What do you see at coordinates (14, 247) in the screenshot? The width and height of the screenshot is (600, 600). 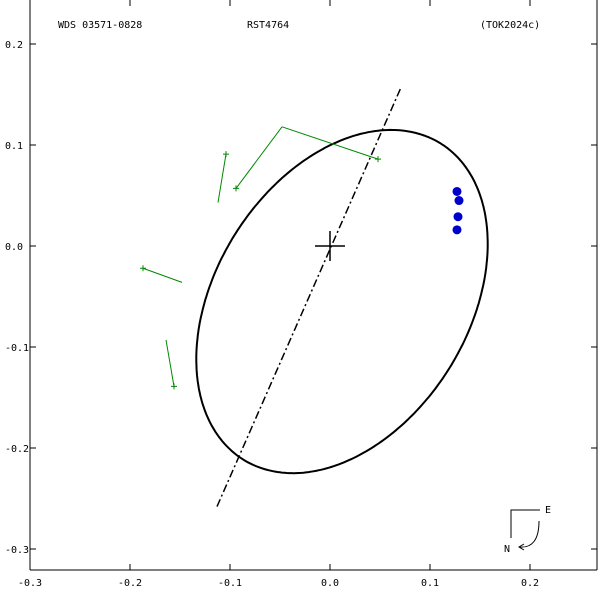 I see `y-tick-label: 0.0` at bounding box center [14, 247].